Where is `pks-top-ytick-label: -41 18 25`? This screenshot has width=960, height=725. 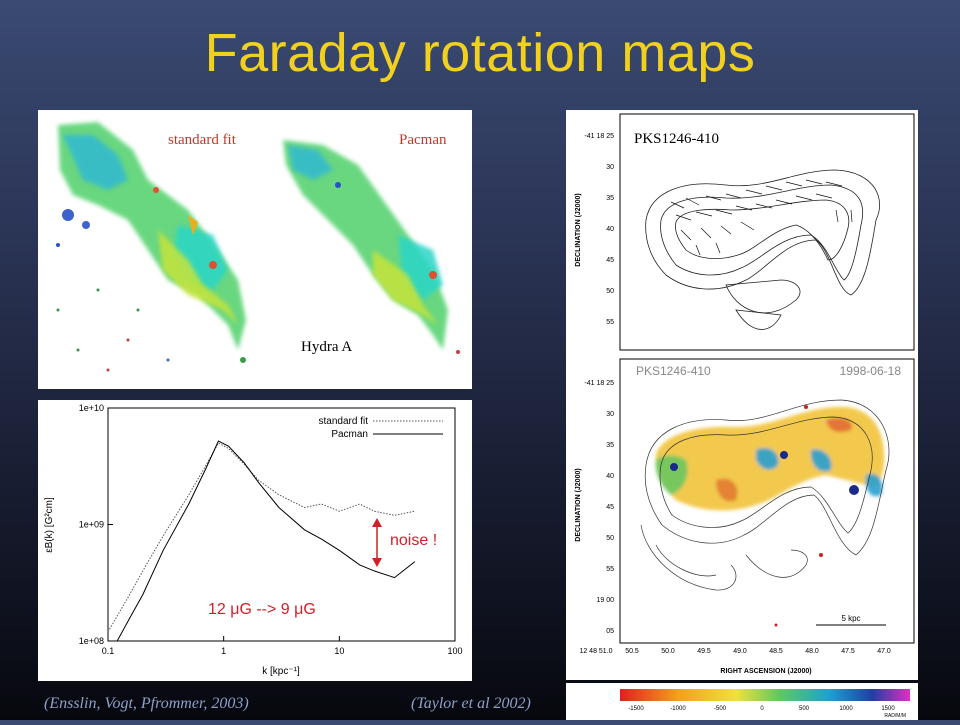 pks-top-ytick-label: -41 18 25 is located at coordinates (599, 136).